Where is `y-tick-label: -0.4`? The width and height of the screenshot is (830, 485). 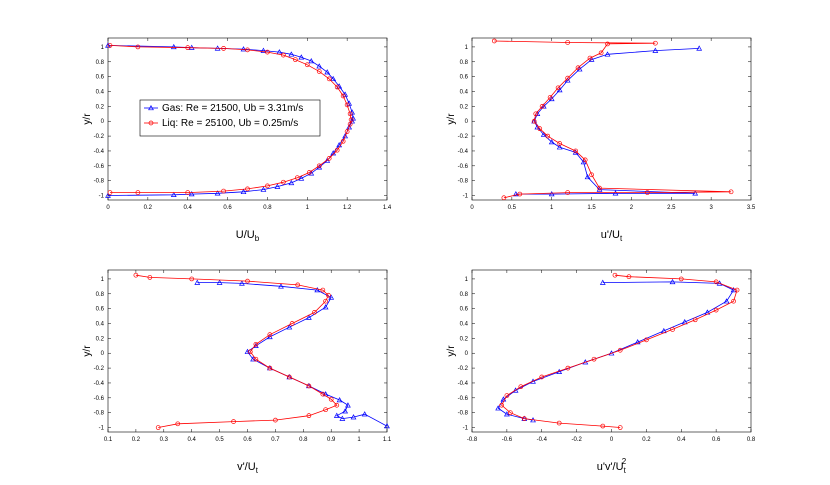 y-tick-label: -0.4 is located at coordinates (463, 152).